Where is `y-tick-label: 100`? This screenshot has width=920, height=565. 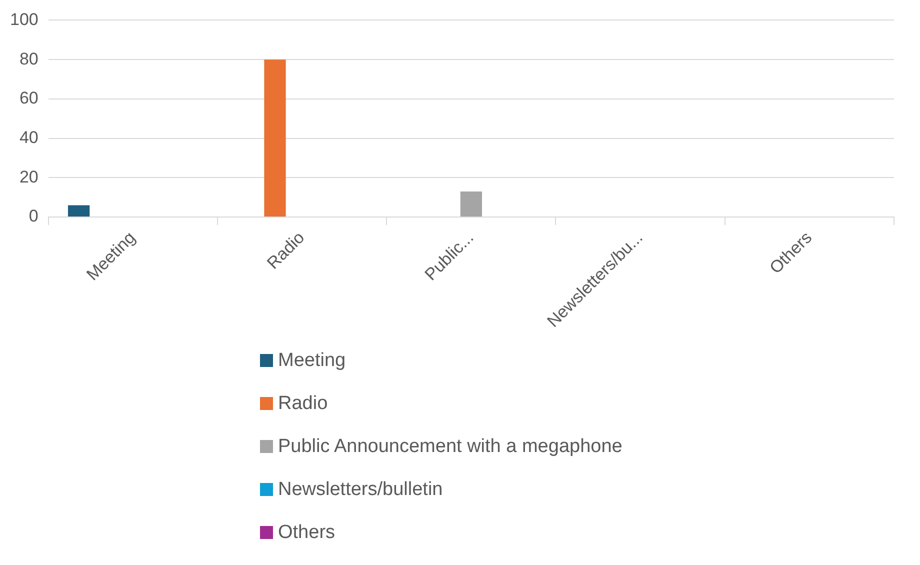 y-tick-label: 100 is located at coordinates (24, 19).